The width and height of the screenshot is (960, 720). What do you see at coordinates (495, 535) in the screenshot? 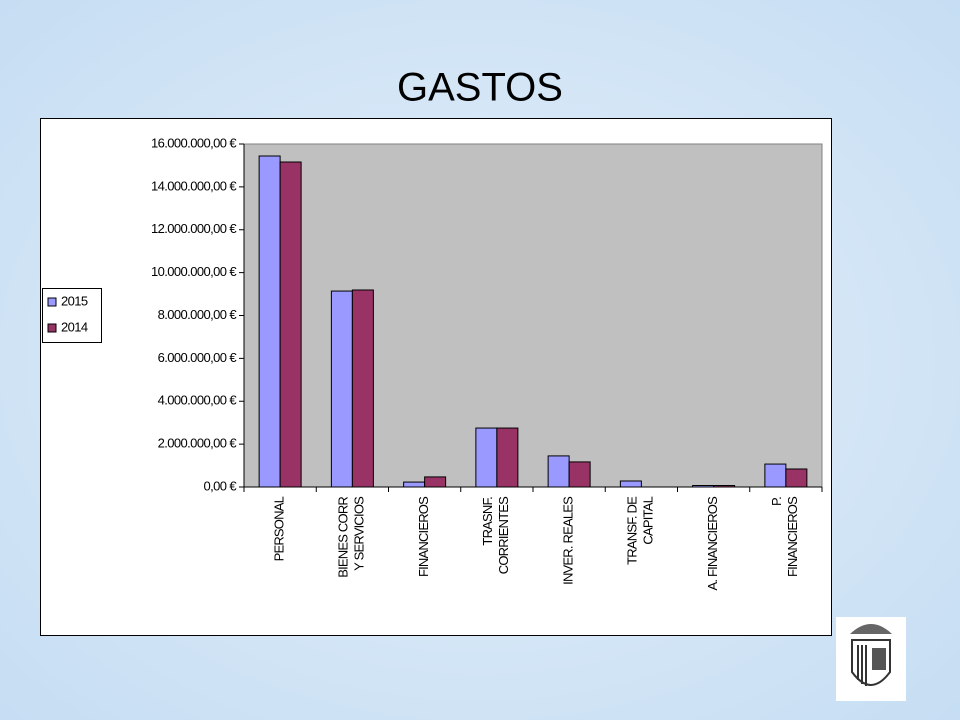
I see `x-tick-label: TRASNF.CORRIENTES` at bounding box center [495, 535].